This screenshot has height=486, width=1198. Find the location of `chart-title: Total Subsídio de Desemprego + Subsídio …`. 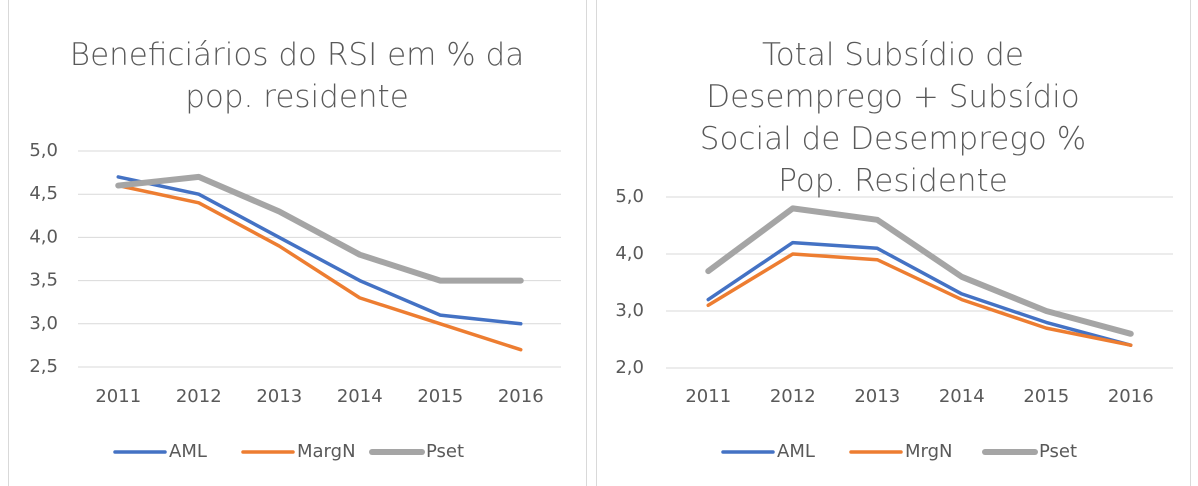

chart-title: Total Subsídio de Desemprego + Subsídio … is located at coordinates (893, 118).